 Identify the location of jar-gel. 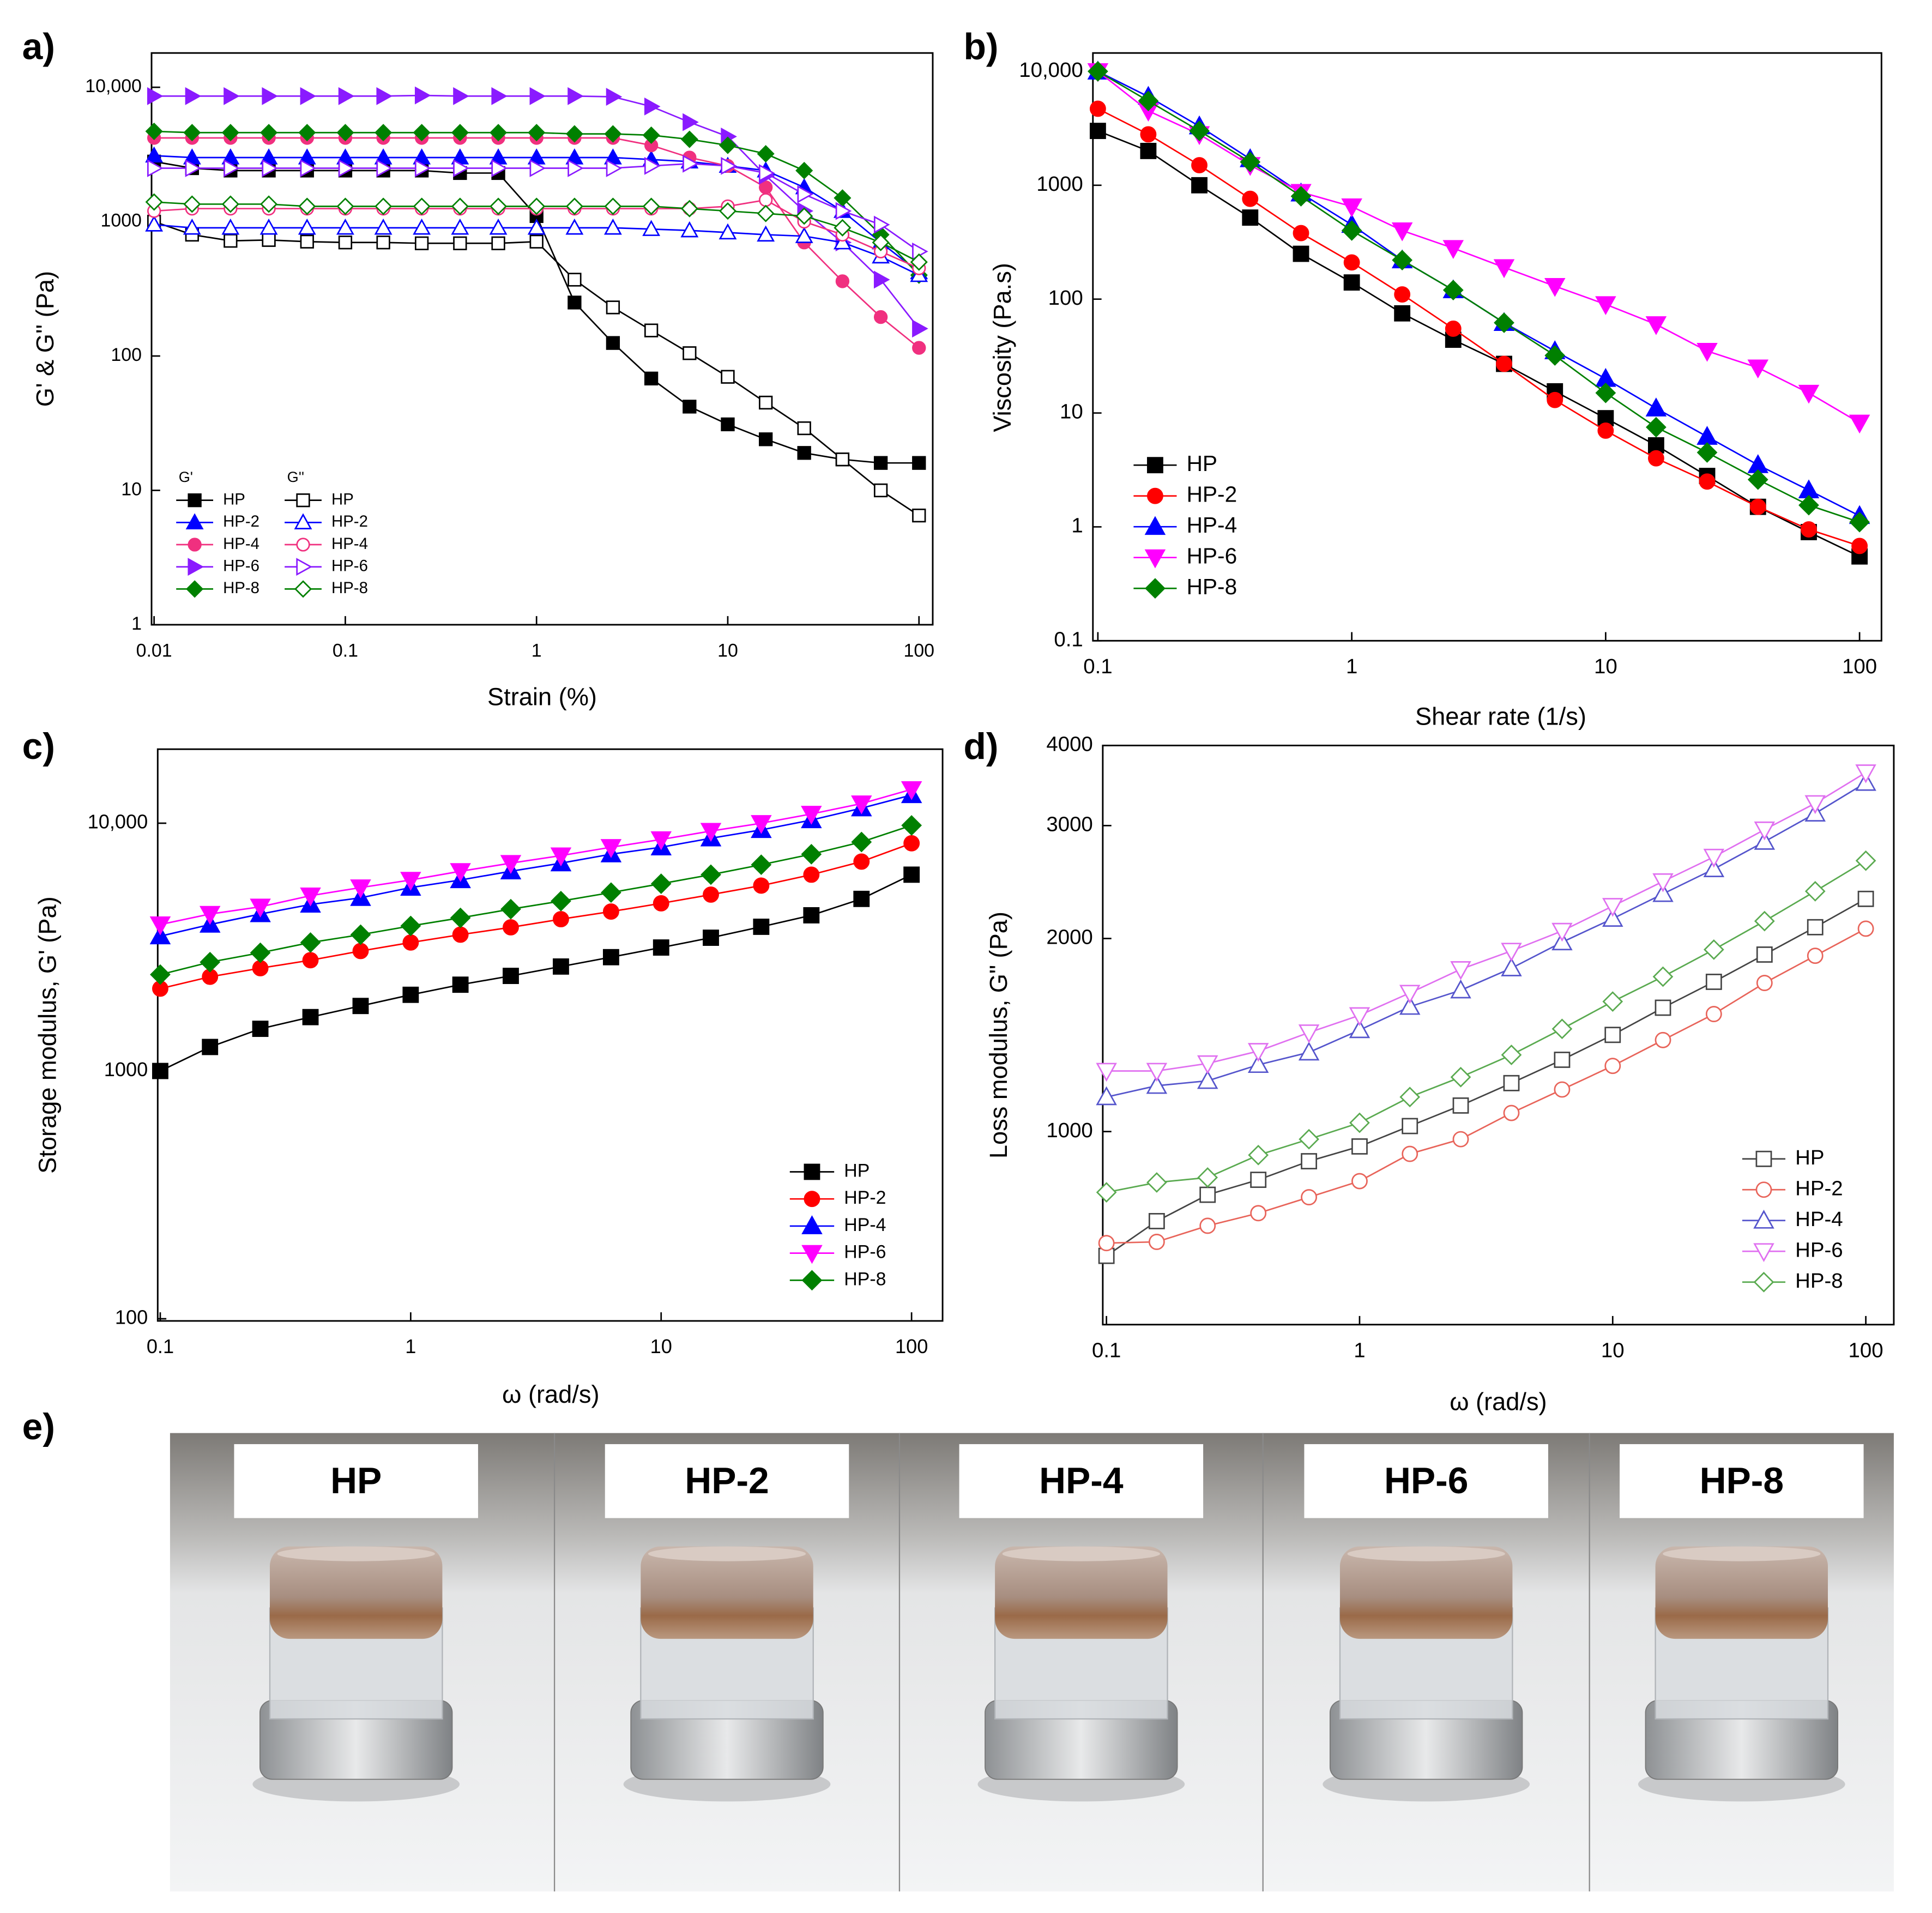
(1426, 1592).